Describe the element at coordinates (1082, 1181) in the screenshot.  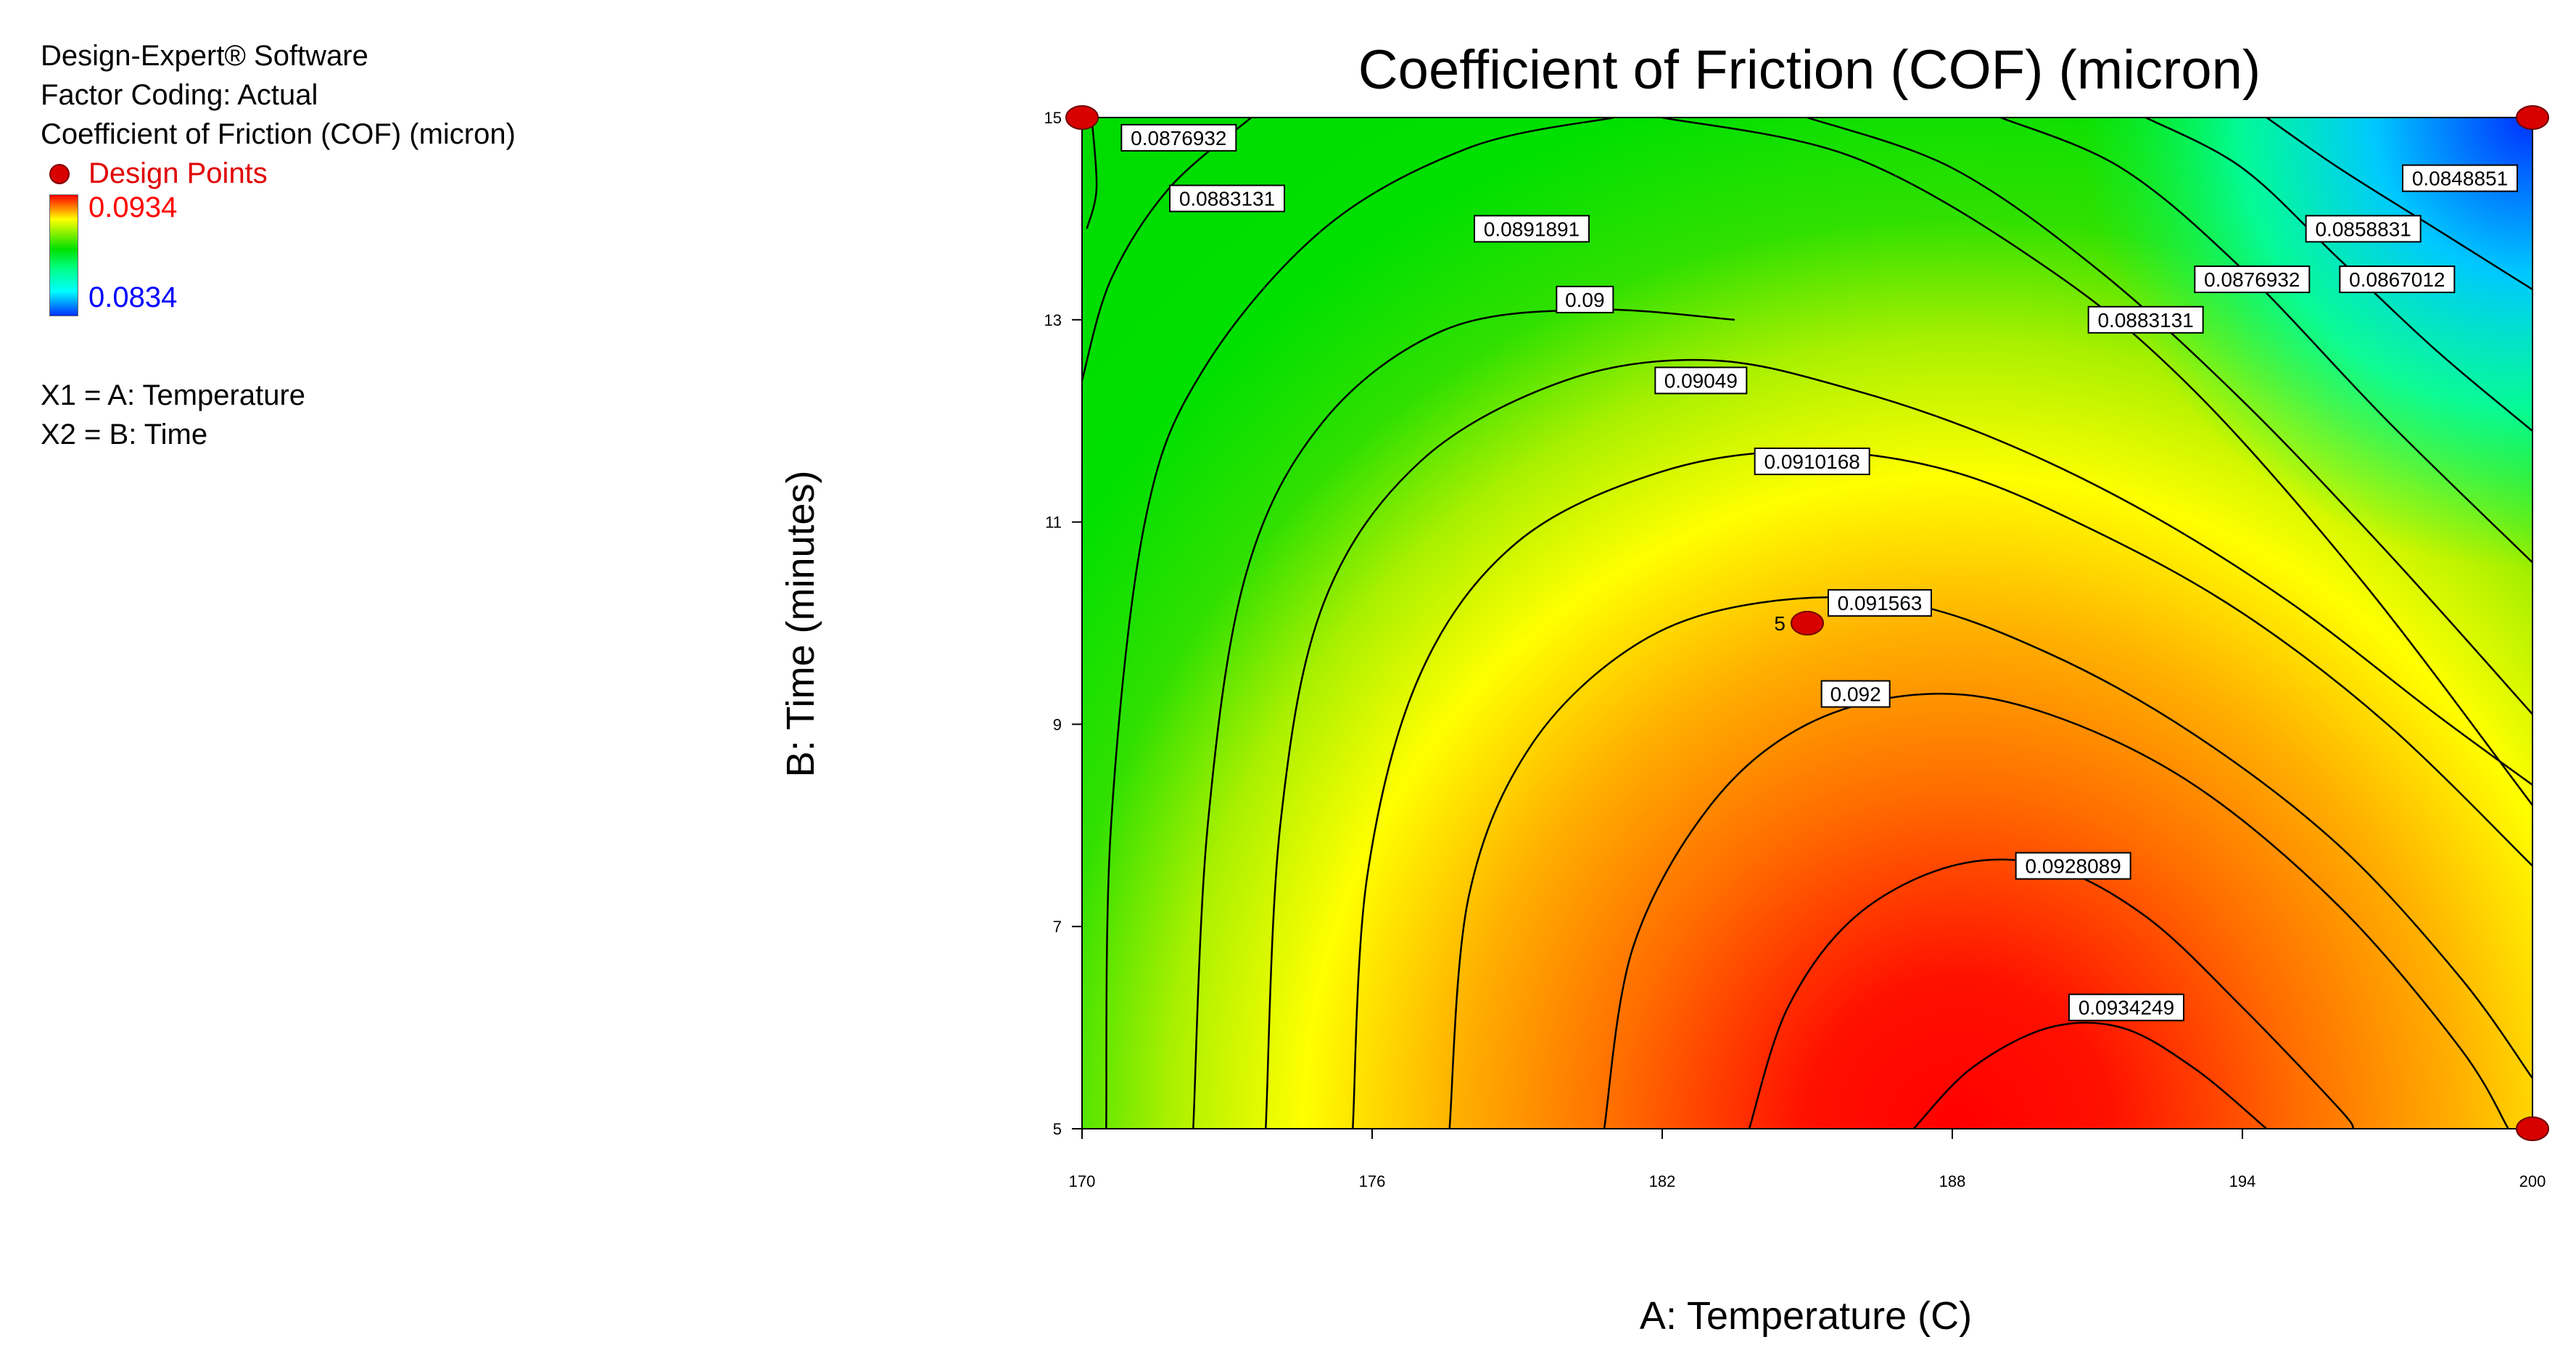
I see `x-tick-label: 170` at that location.